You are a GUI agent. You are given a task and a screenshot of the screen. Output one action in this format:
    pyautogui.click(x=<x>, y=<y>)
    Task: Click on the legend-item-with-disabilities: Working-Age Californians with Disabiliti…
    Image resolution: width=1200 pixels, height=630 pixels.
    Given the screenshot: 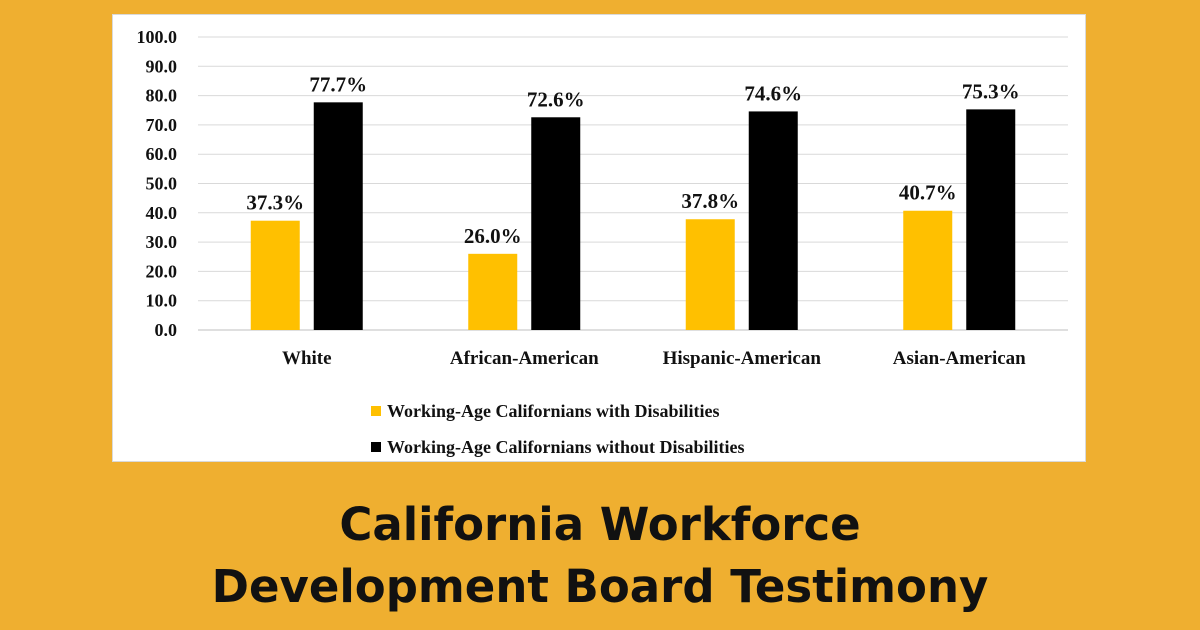 What is the action you would take?
    pyautogui.click(x=558, y=411)
    